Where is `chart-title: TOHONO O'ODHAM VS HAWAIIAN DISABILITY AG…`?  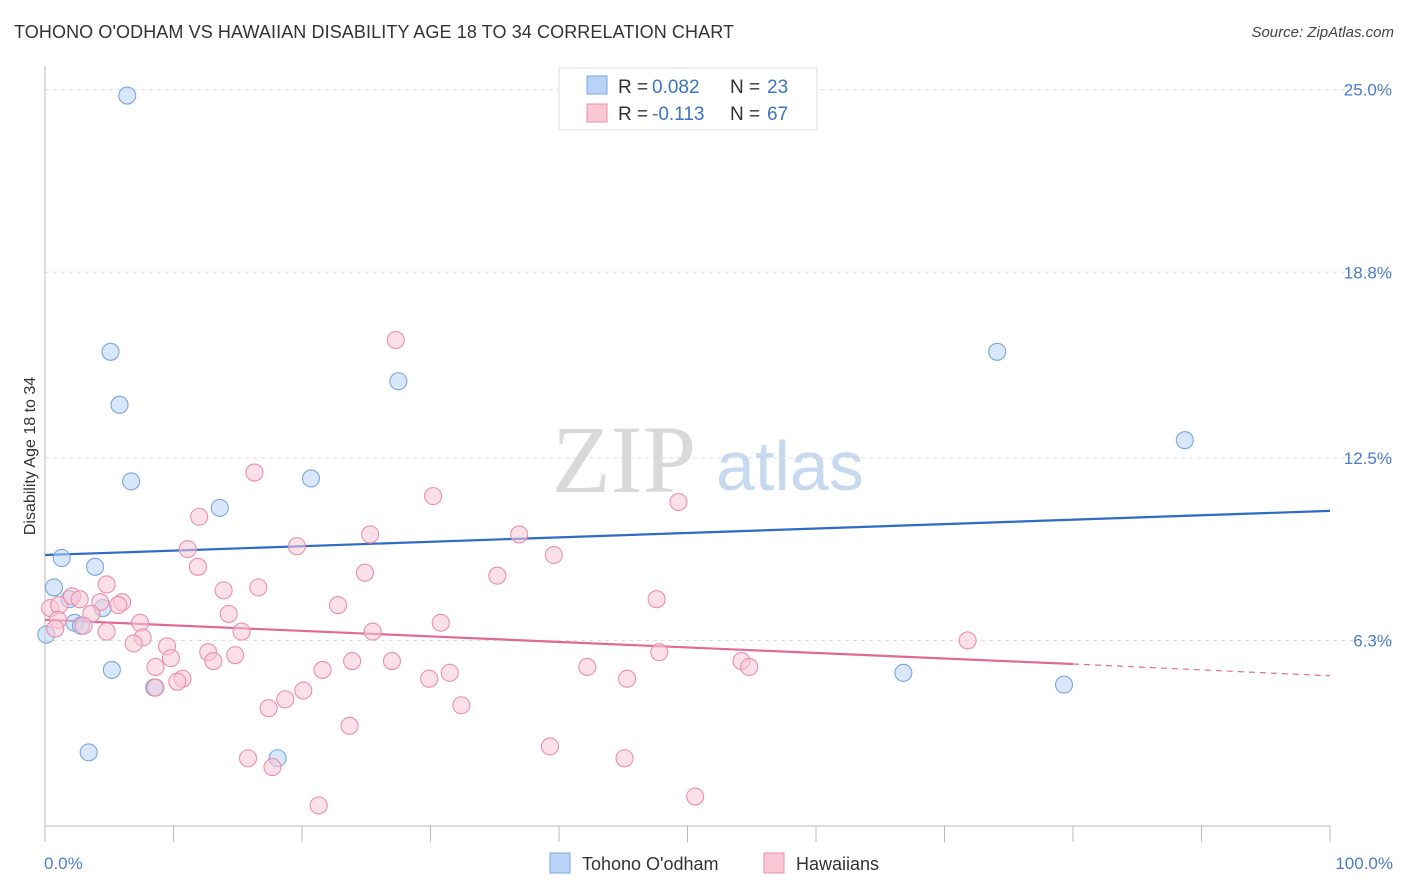
chart-title: TOHONO O'ODHAM VS HAWAIIAN DISABILITY AG… is located at coordinates (374, 32).